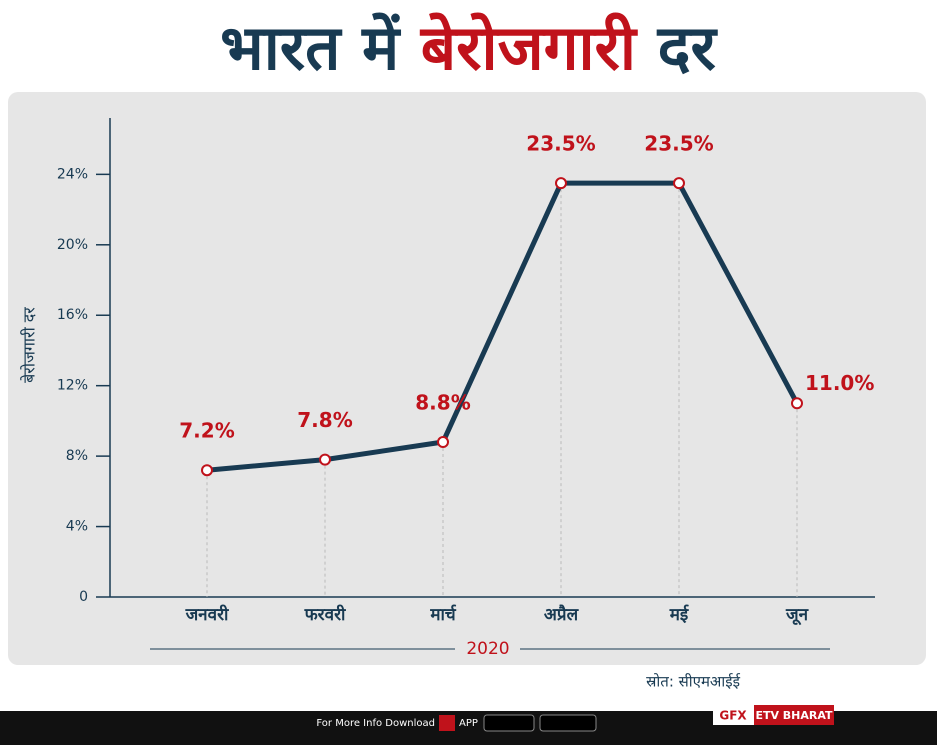  What do you see at coordinates (487, 649) in the screenshot?
I see `x-axis-label: 2020` at bounding box center [487, 649].